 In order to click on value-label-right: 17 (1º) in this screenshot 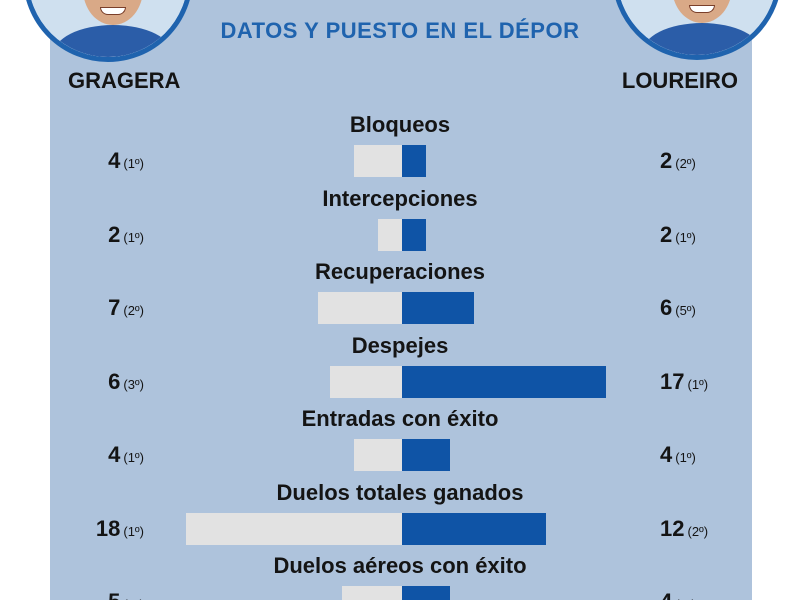, I will do `click(684, 382)`.